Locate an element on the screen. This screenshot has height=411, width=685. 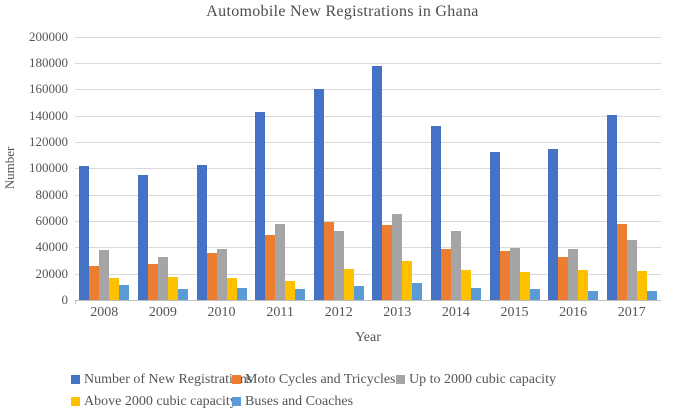
x-tick-label: 2009 is located at coordinates (162, 312).